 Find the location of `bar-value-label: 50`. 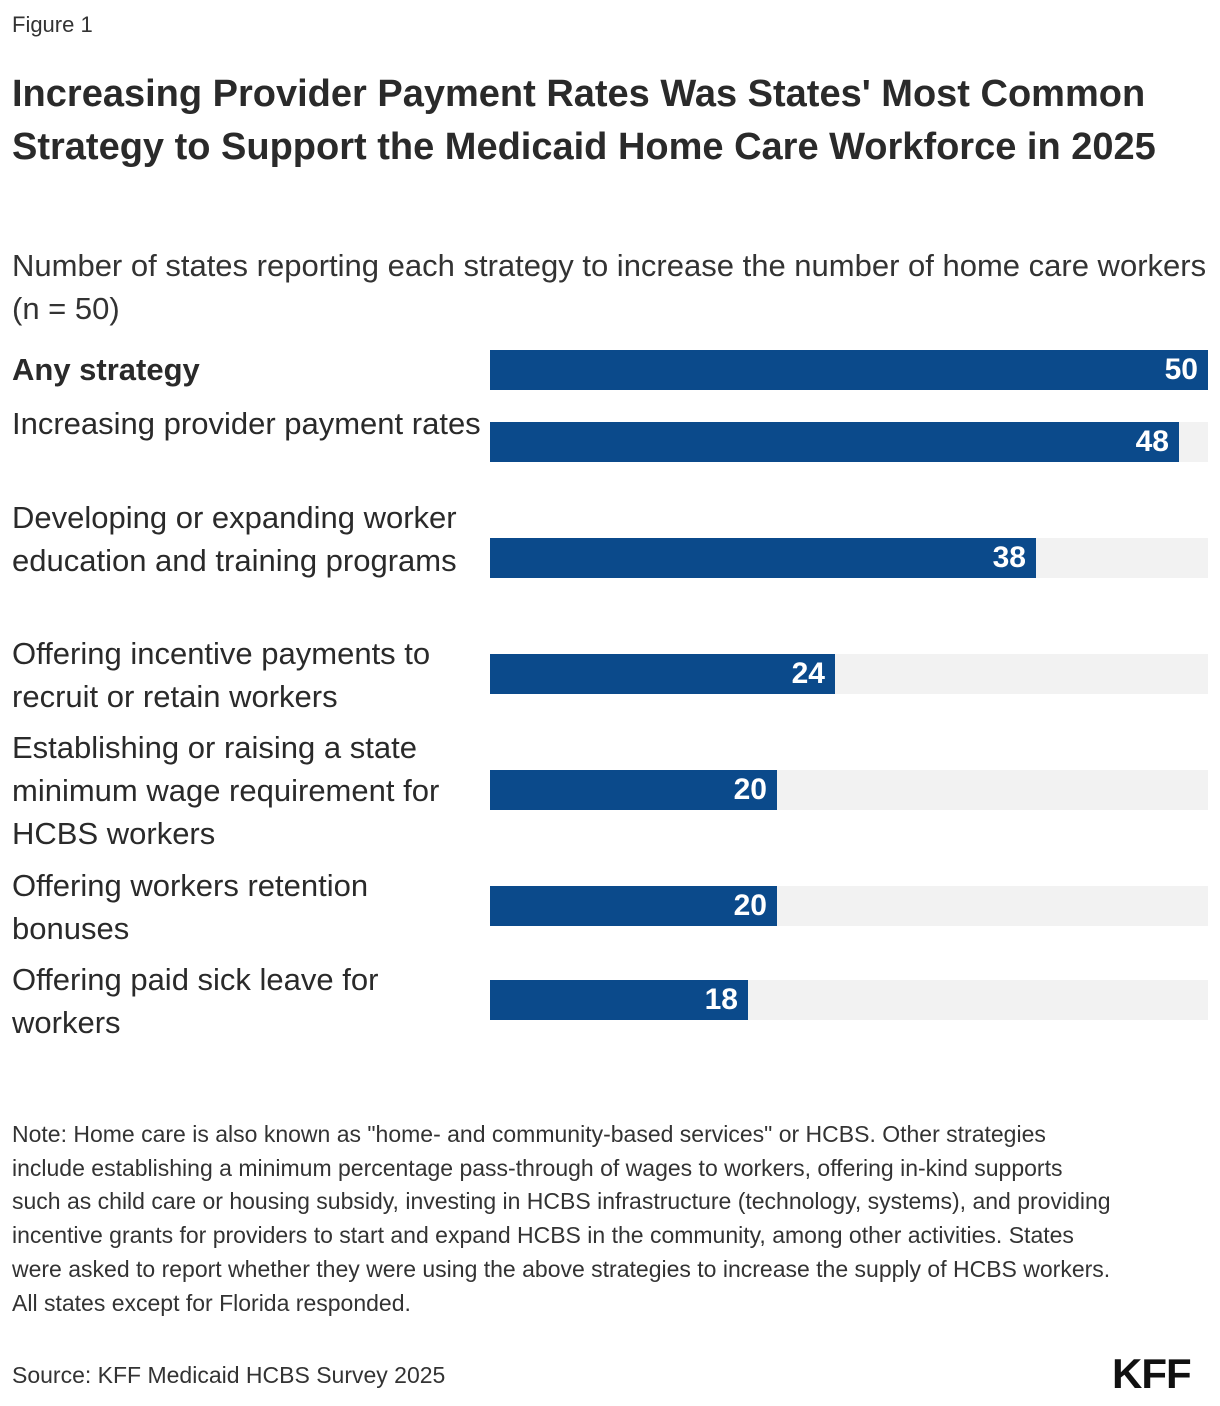

bar-value-label: 50 is located at coordinates (1181, 369).